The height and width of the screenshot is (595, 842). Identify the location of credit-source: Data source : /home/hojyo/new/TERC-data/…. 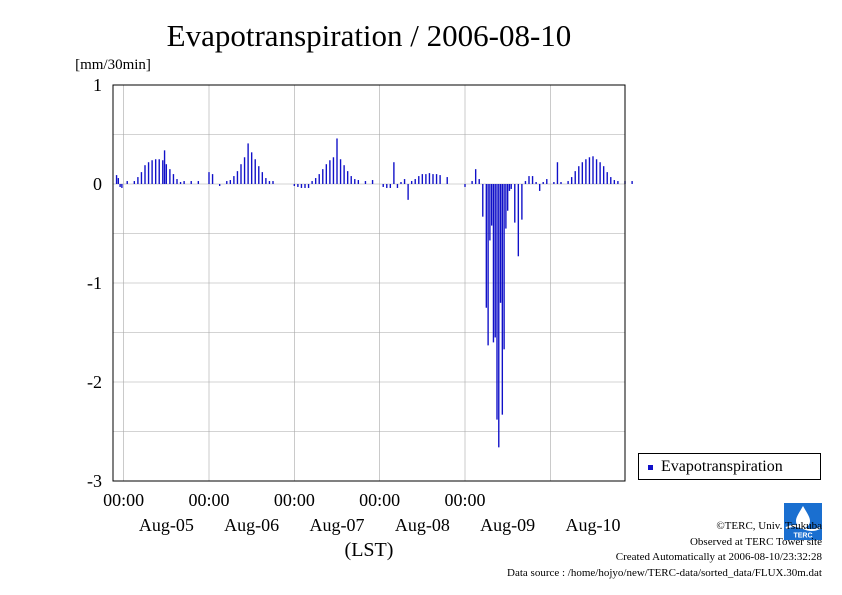
(664, 572).